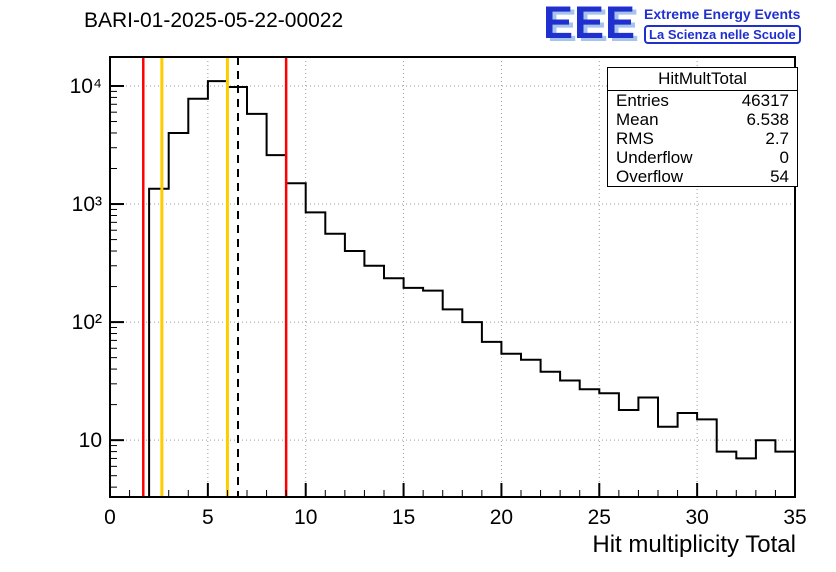 The image size is (836, 572). Describe the element at coordinates (767, 119) in the screenshot. I see `stats-value: 6.538` at that location.